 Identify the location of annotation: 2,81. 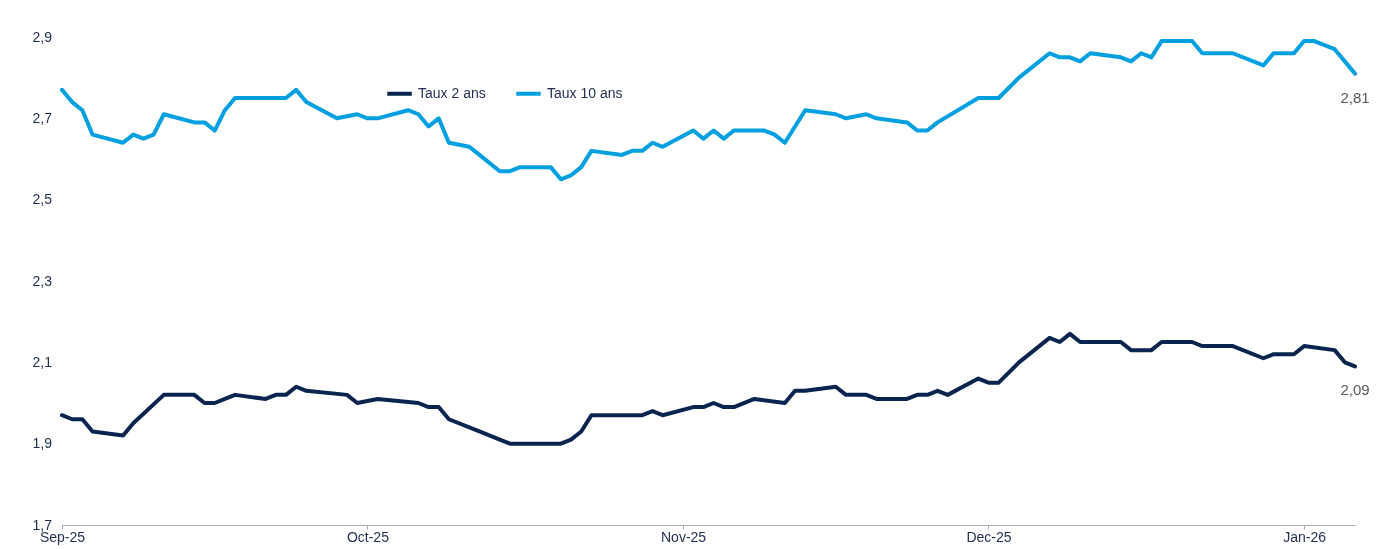
(1355, 97).